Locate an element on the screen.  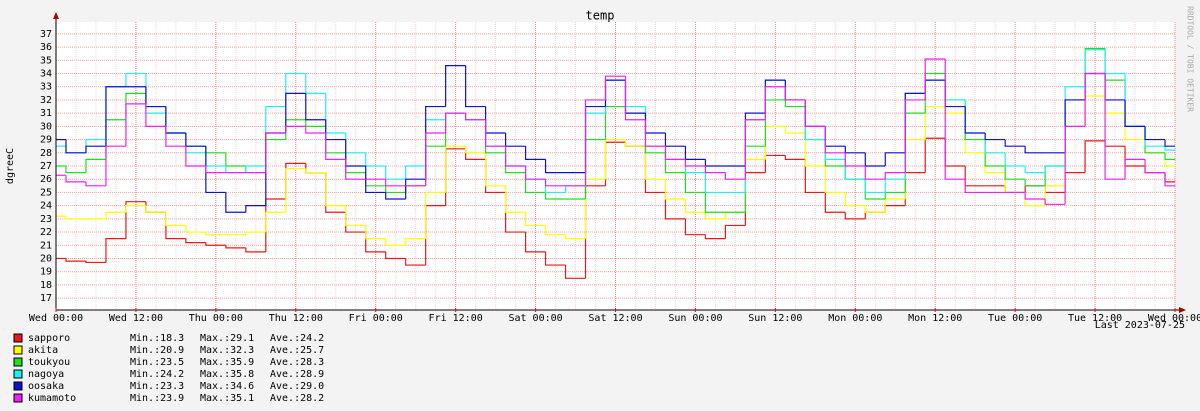
y-tick-label: 35 is located at coordinates (46, 60).